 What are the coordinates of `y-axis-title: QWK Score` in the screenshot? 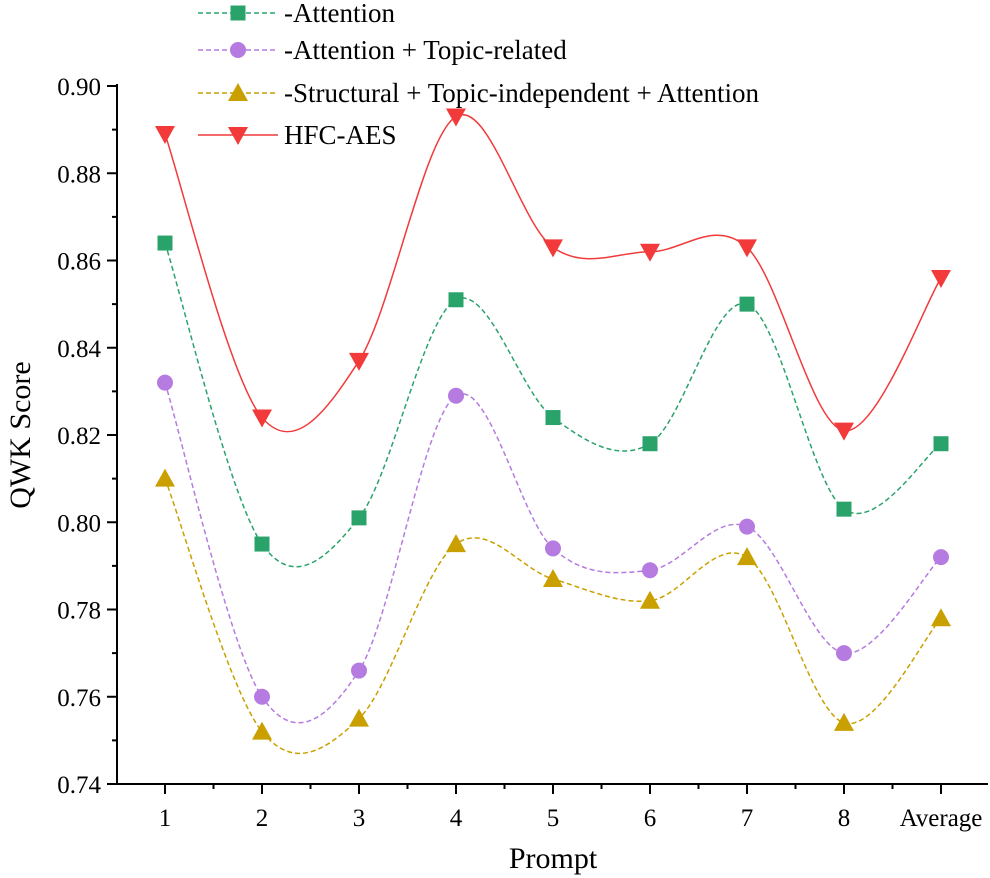 It's located at (20, 434).